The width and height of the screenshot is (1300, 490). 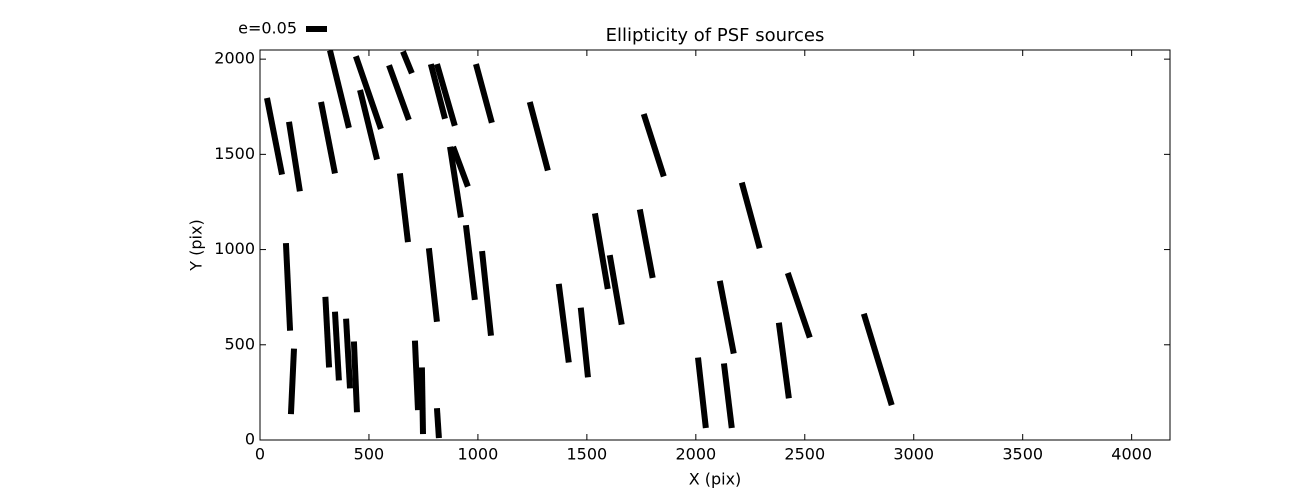 I want to click on x-tick-label: 500, so click(x=369, y=454).